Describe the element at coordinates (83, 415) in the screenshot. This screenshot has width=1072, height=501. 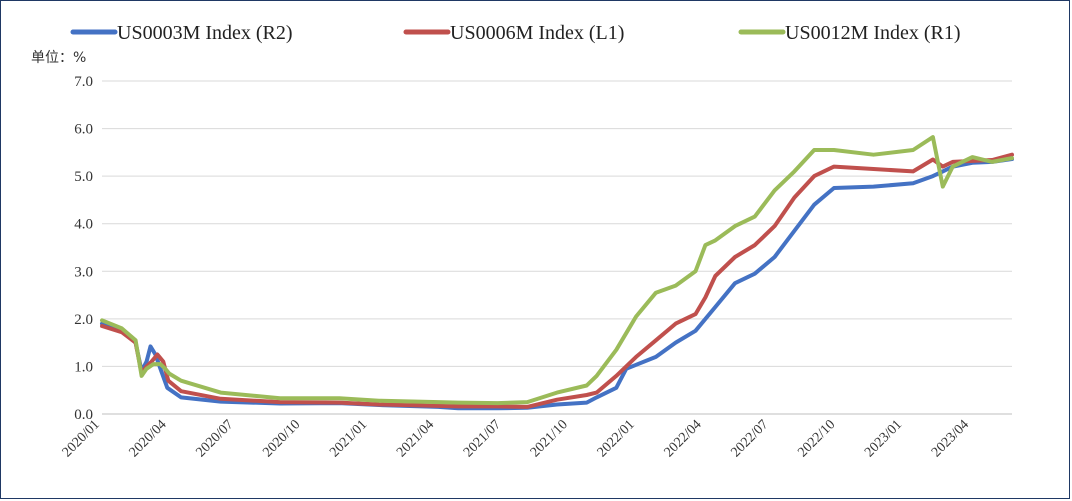
I see `y-tick-label: 0.0` at that location.